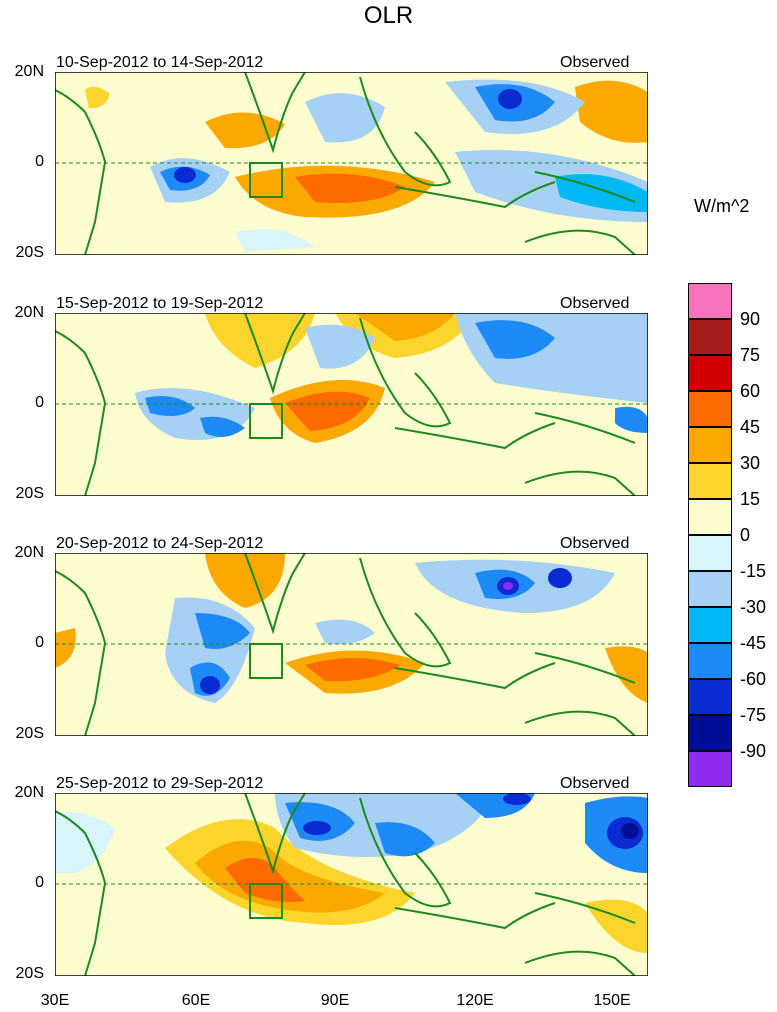  What do you see at coordinates (753, 607) in the screenshot?
I see `colorbar-label: -30` at bounding box center [753, 607].